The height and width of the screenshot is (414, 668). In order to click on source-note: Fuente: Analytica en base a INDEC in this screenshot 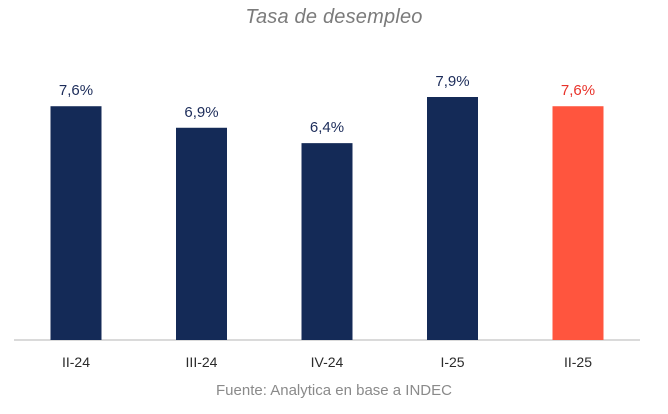, I will do `click(334, 390)`.